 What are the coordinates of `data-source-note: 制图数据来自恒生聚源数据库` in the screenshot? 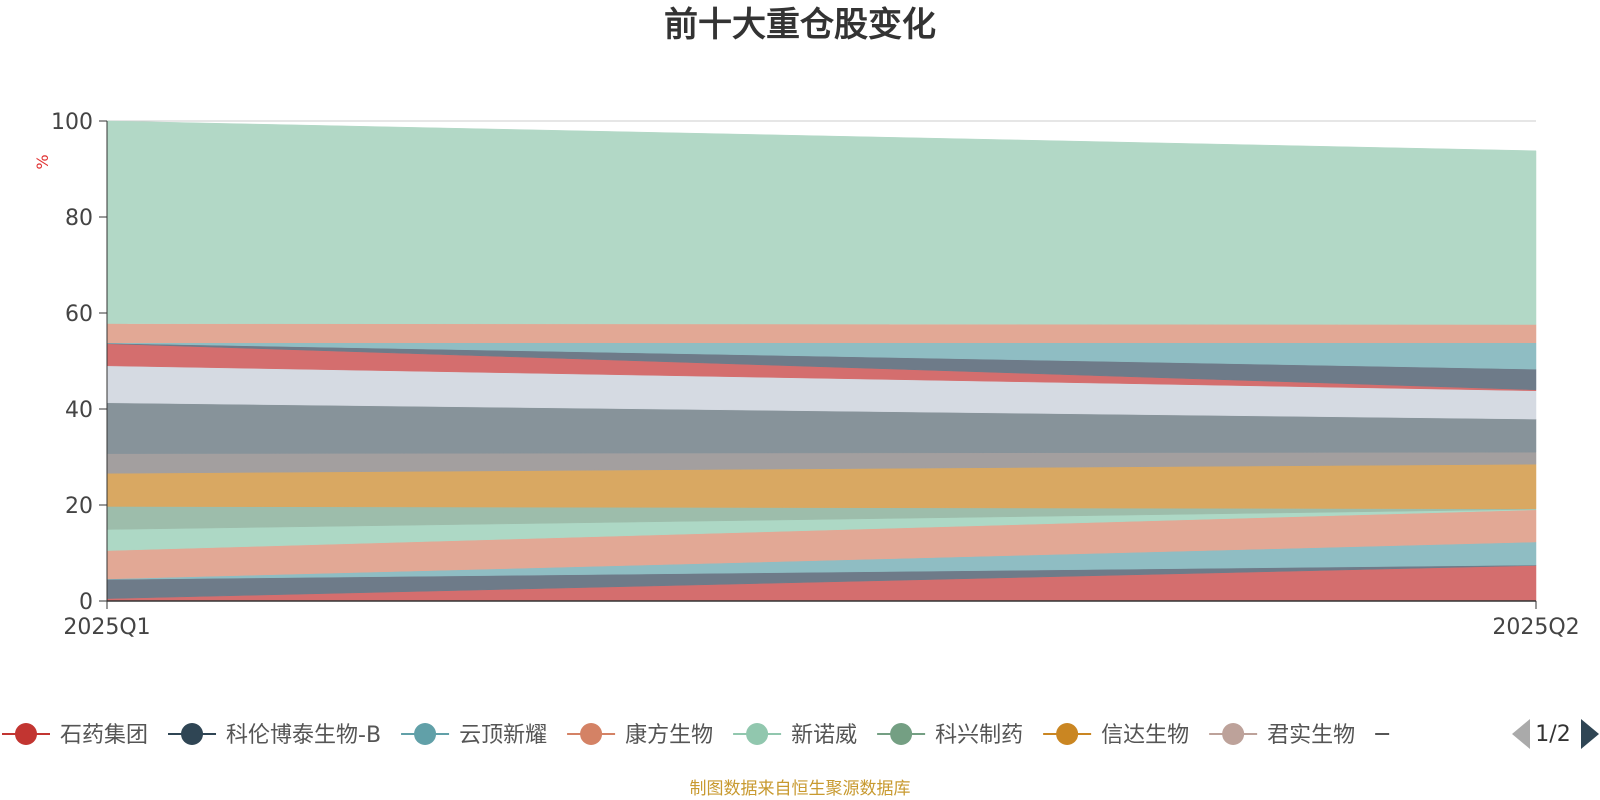 It's located at (800, 789).